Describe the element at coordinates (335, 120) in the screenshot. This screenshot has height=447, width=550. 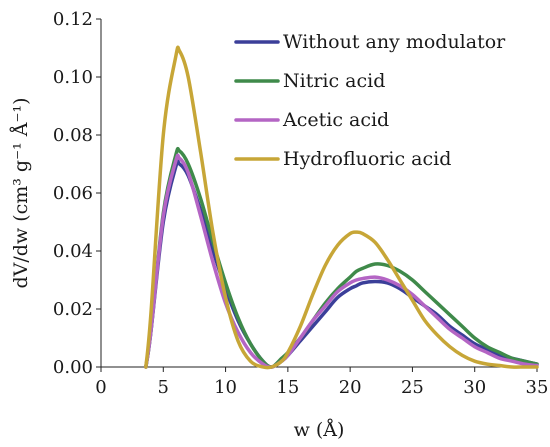
I see `legend-label: Acetic acid` at that location.